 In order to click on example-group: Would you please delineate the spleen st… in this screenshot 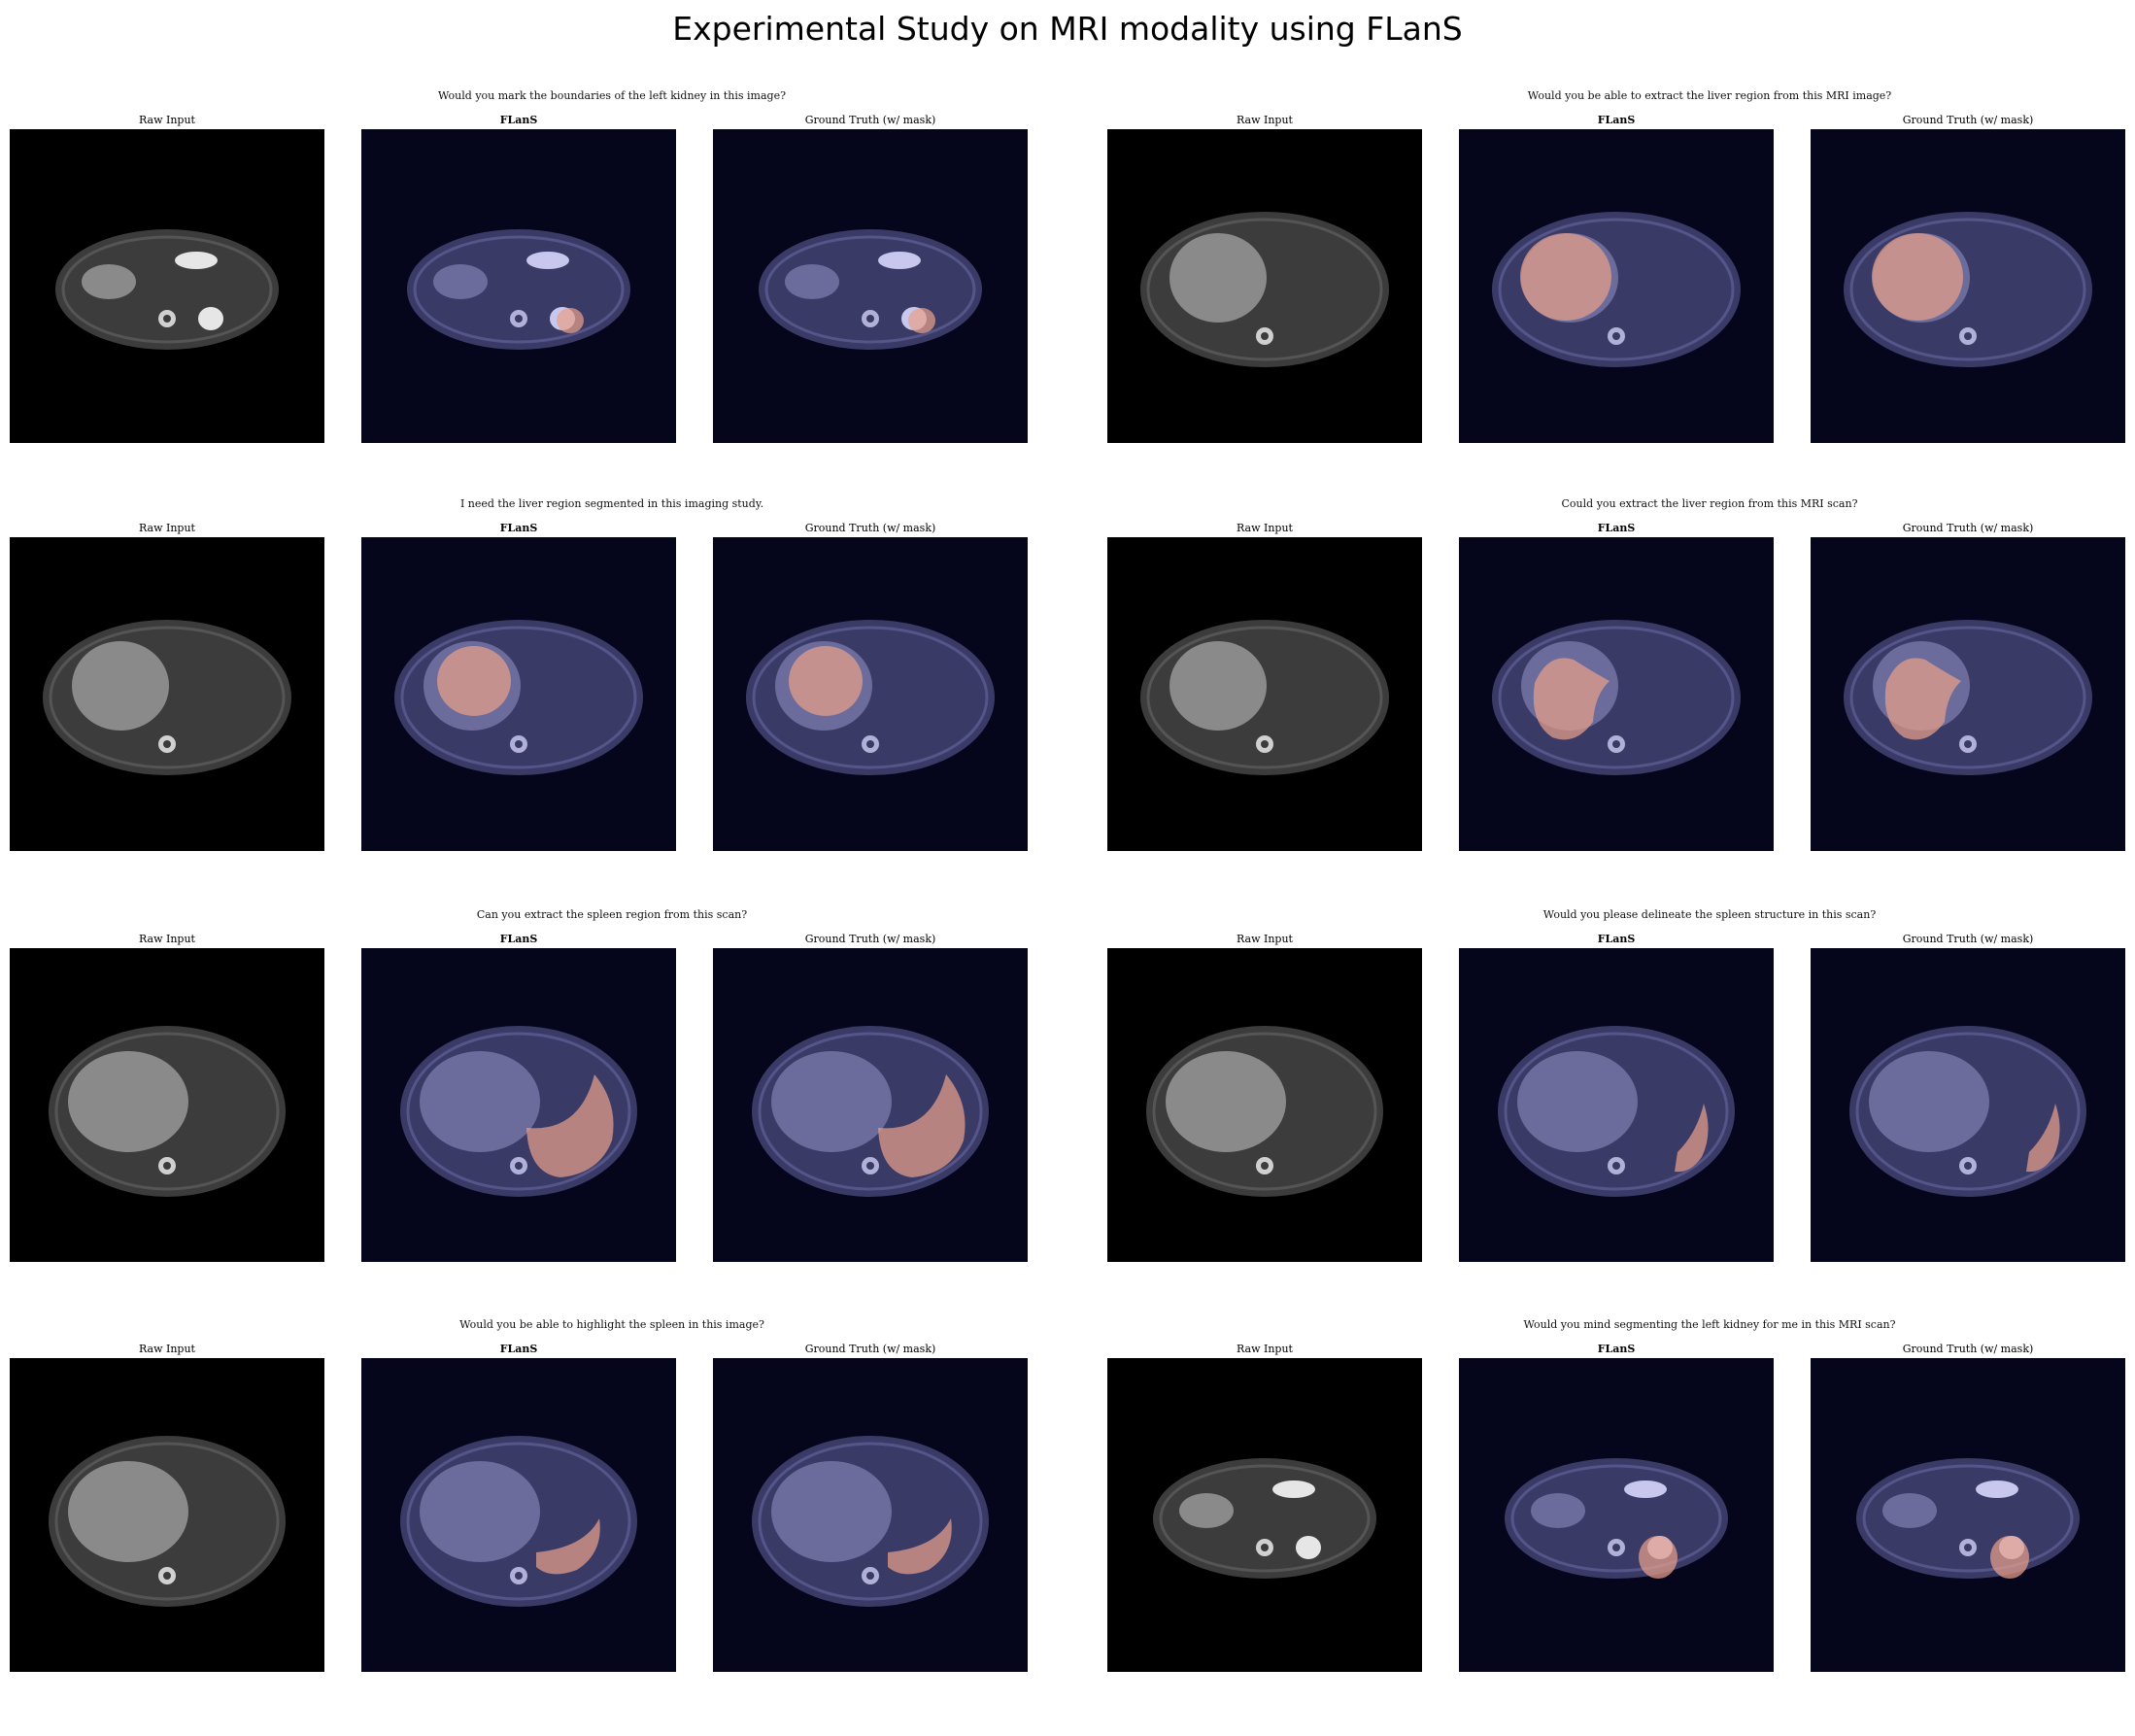, I will do `click(1621, 1117)`.